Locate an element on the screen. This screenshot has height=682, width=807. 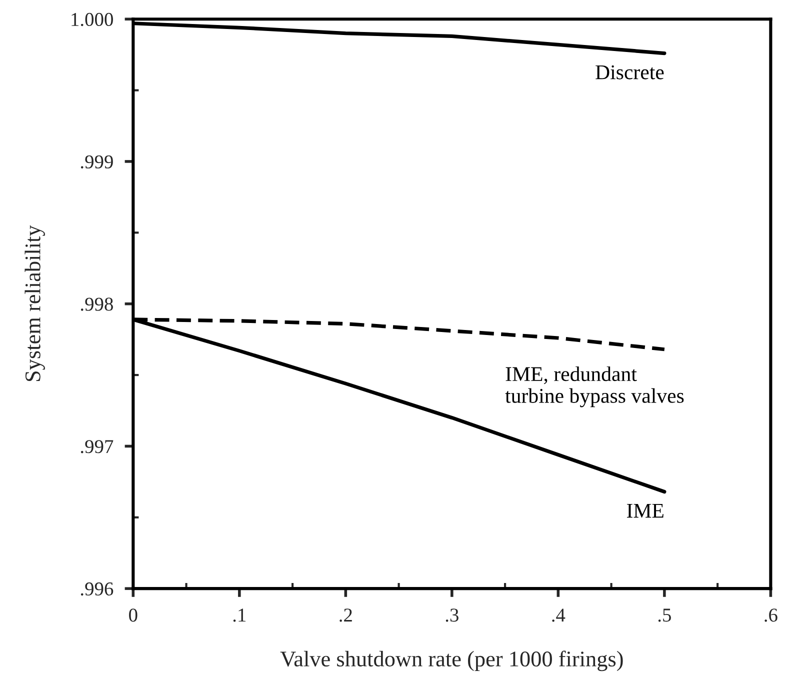
series-label: IME, redundant turbine bypass valves is located at coordinates (594, 387).